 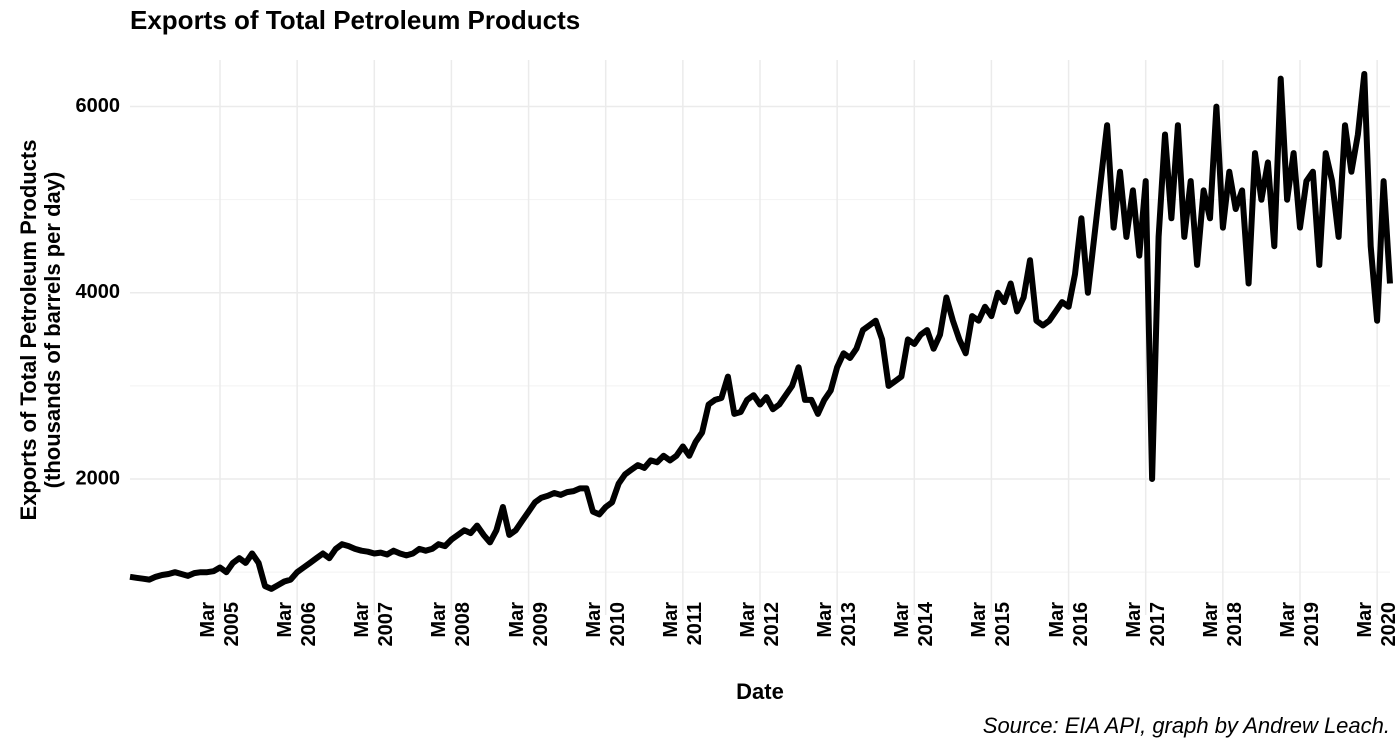 I want to click on x-tick-label: Mar 2019, so click(x=1300, y=642).